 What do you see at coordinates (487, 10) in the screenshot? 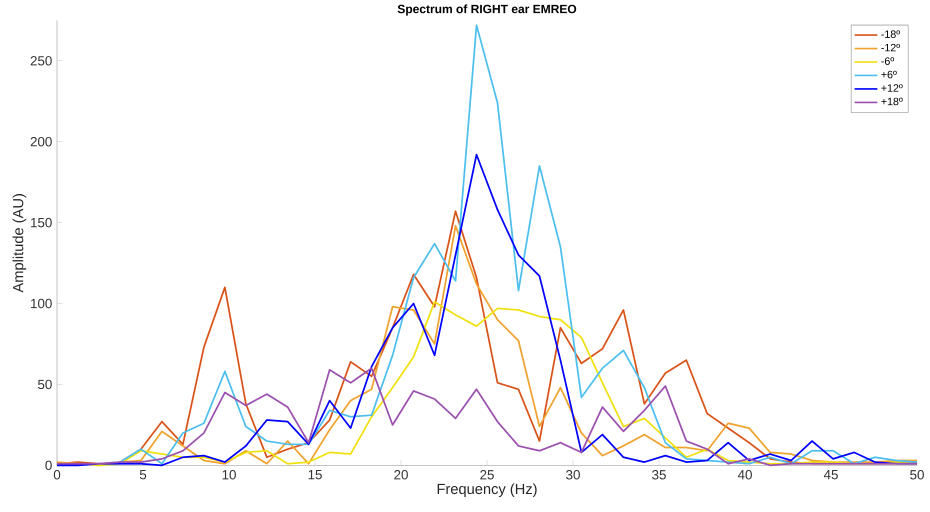
I see `chart-title: Spectrum of RIGHT ear EMREO` at bounding box center [487, 10].